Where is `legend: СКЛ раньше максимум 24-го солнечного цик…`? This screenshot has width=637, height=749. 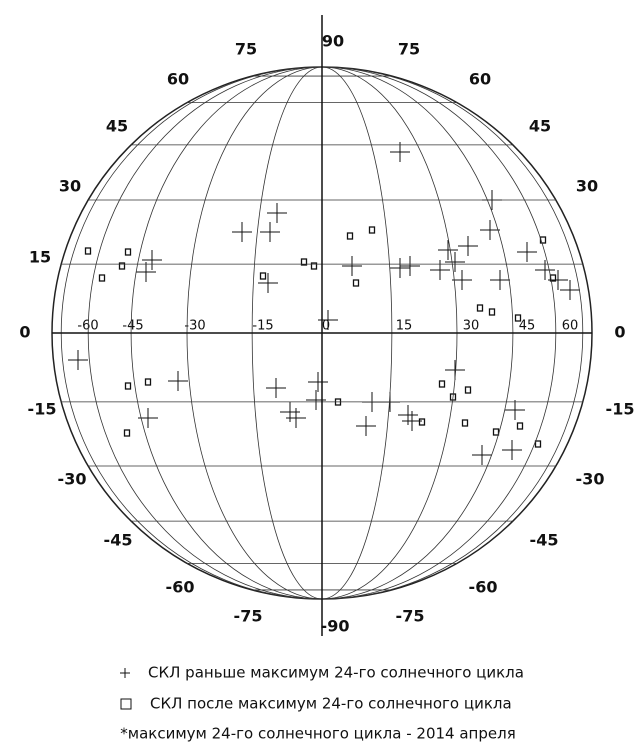 legend: СКЛ раньше максимум 24-го солнечного цик… is located at coordinates (322, 703).